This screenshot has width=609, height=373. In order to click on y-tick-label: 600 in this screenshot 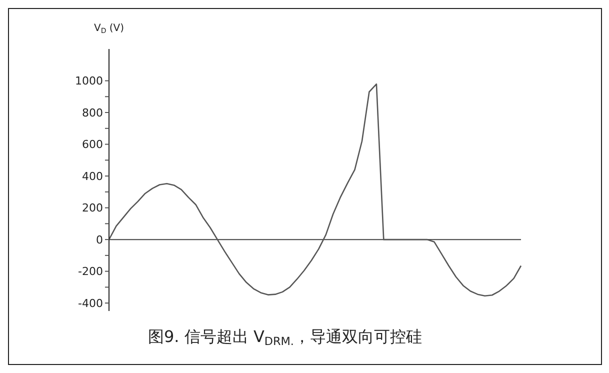, I will do `click(92, 145)`.